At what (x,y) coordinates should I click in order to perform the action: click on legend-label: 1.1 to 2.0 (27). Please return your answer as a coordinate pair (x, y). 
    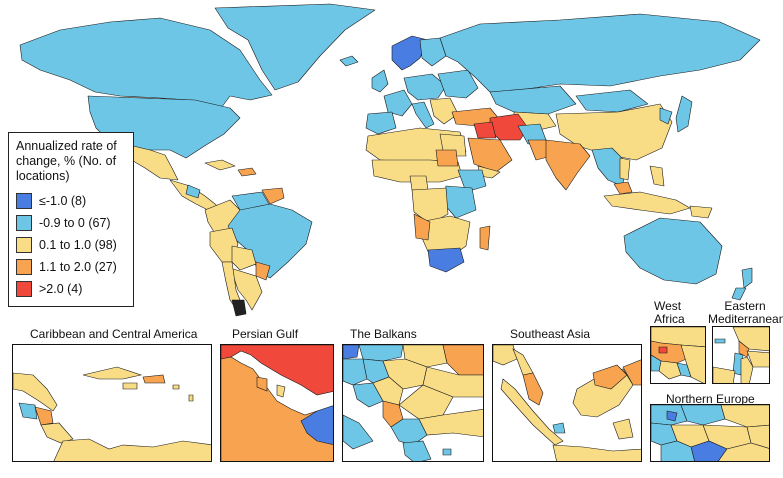
    Looking at the image, I should click on (78, 267).